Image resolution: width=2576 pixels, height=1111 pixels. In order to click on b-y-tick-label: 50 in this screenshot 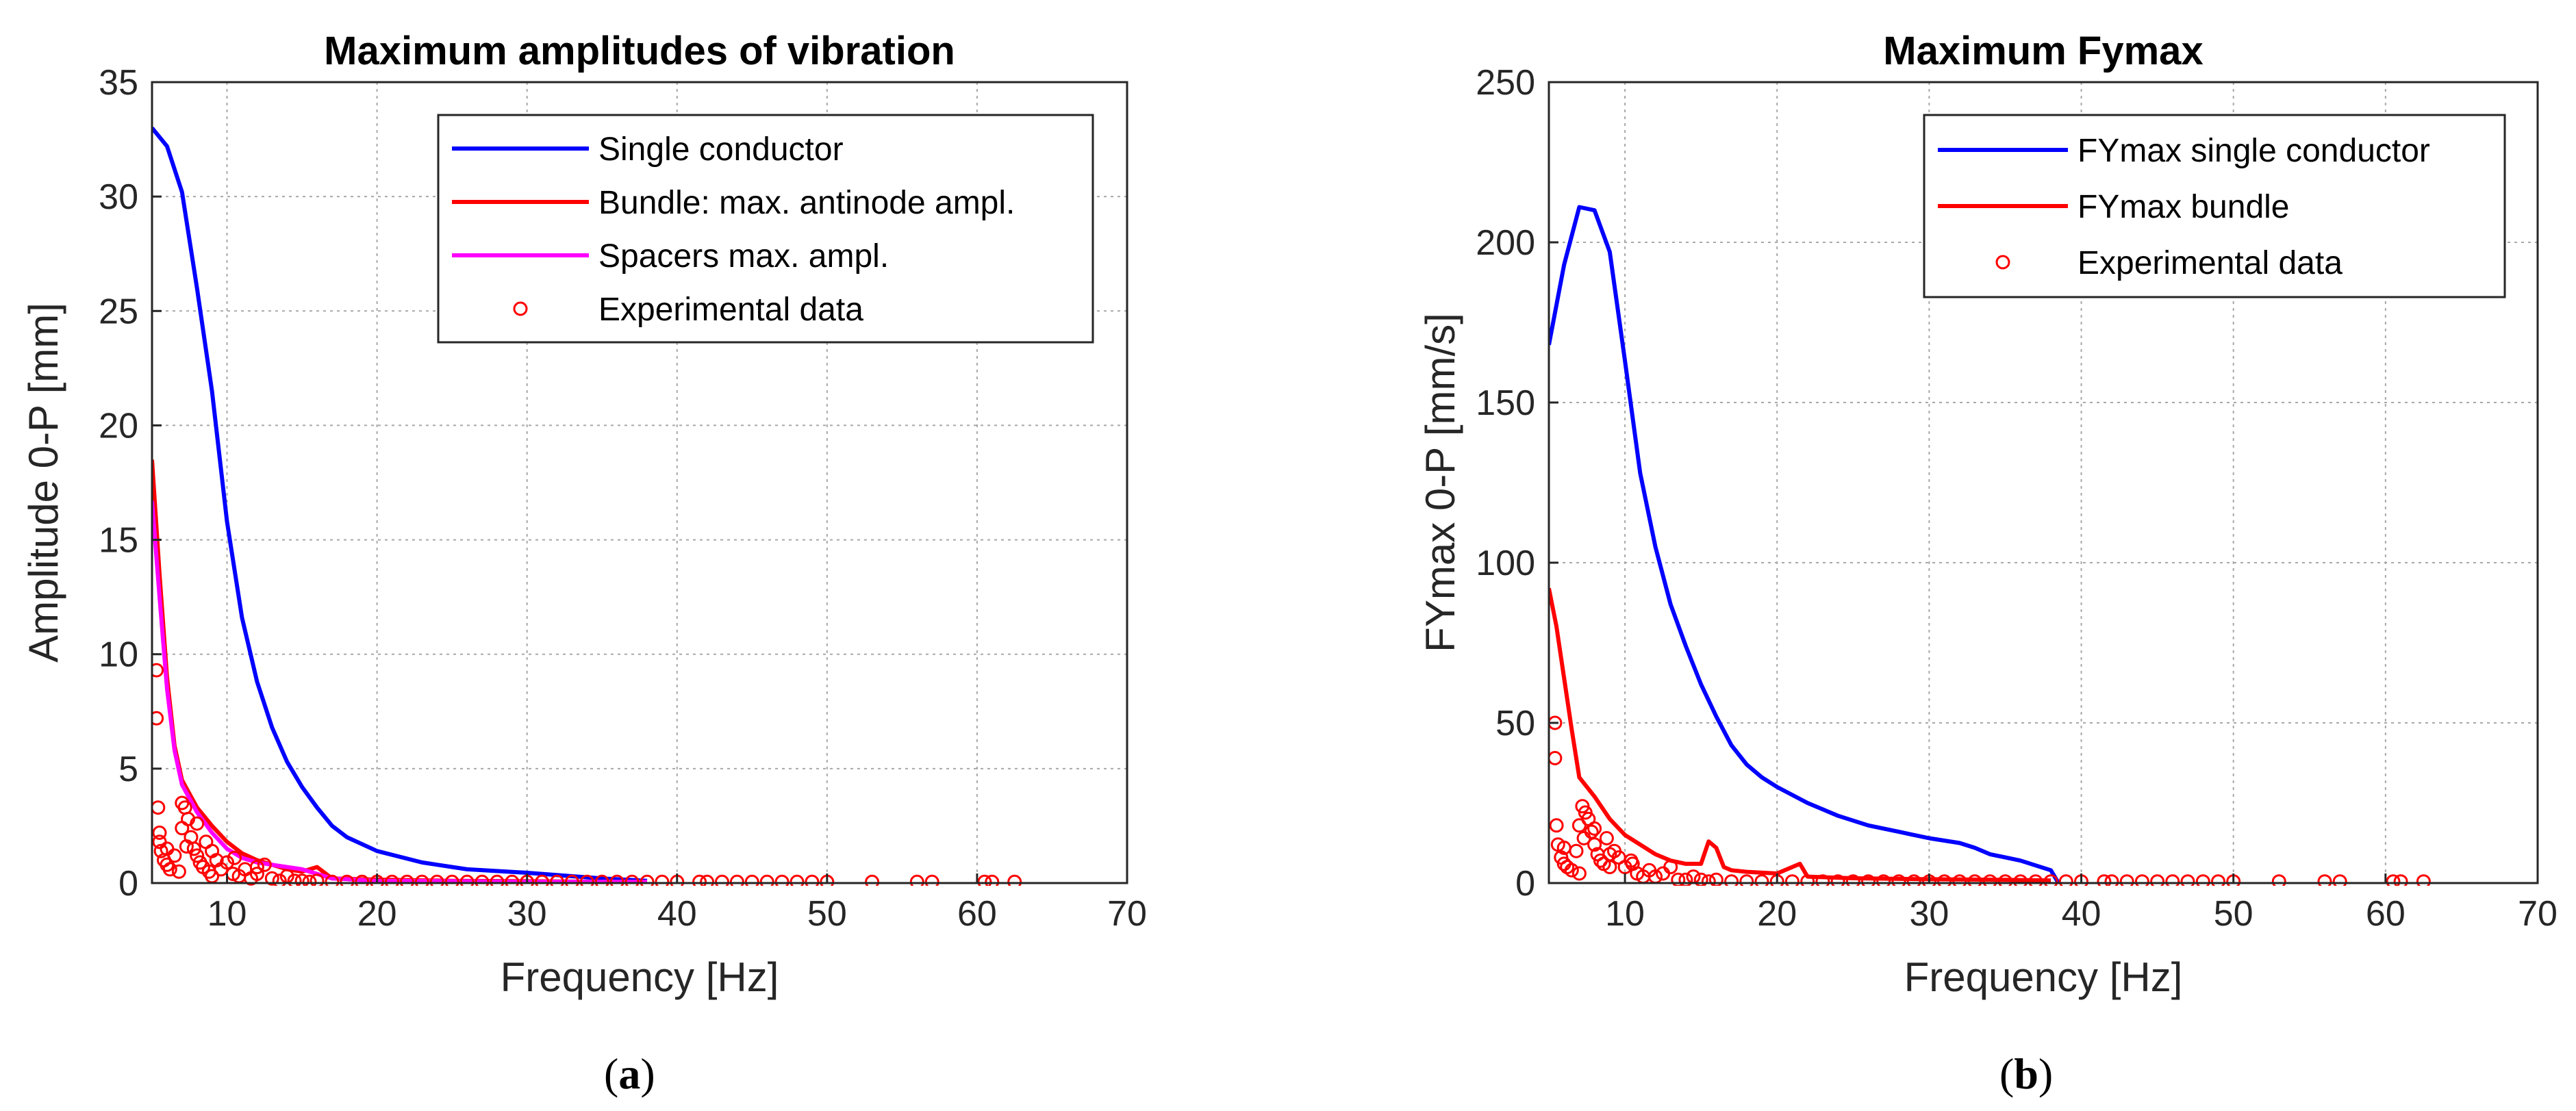, I will do `click(1515, 723)`.